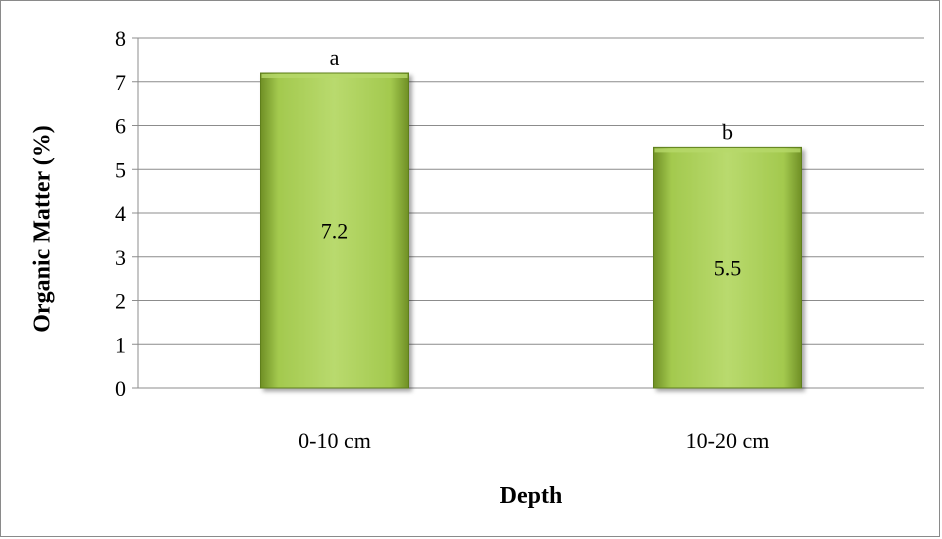 The width and height of the screenshot is (942, 539). I want to click on y-axis-title: Organic Matter (%), so click(43, 228).